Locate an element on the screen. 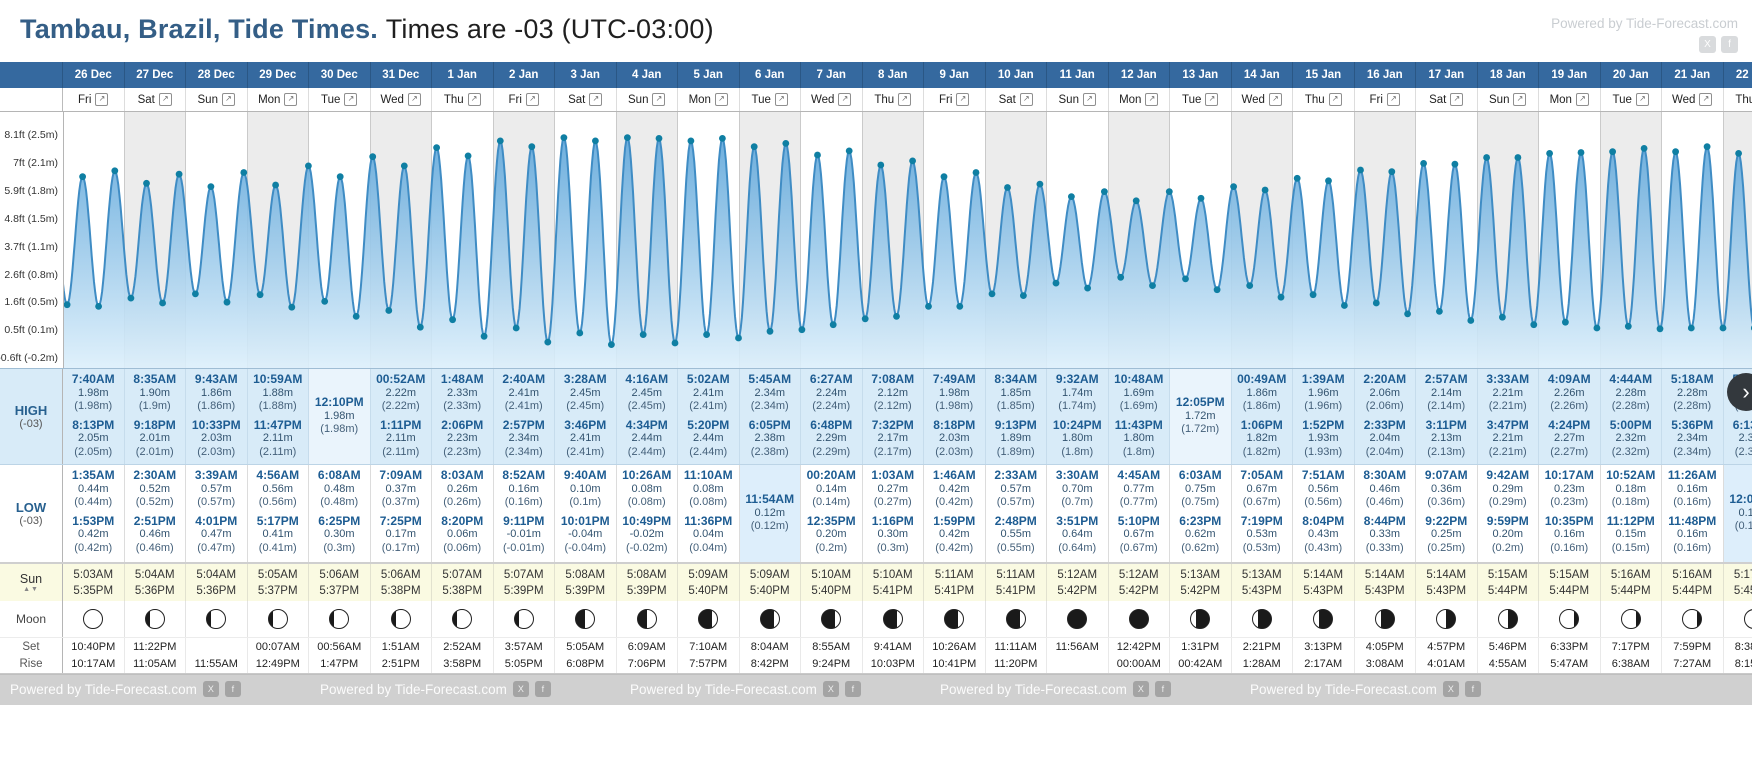 The width and height of the screenshot is (1752, 780). tide-entry: 3:33AM 2.21m (2.21m) is located at coordinates (1507, 393).